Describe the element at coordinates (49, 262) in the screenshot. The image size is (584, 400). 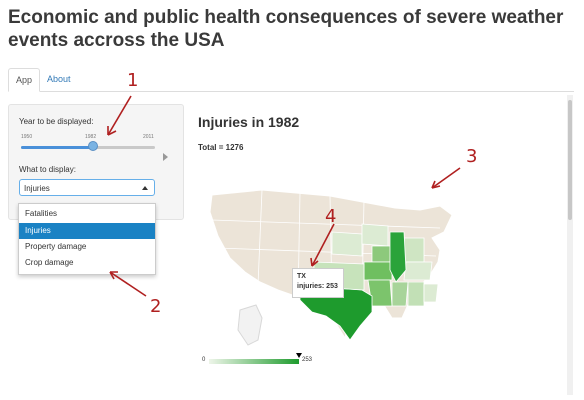
I see `option-crop-damage: Crop damage` at that location.